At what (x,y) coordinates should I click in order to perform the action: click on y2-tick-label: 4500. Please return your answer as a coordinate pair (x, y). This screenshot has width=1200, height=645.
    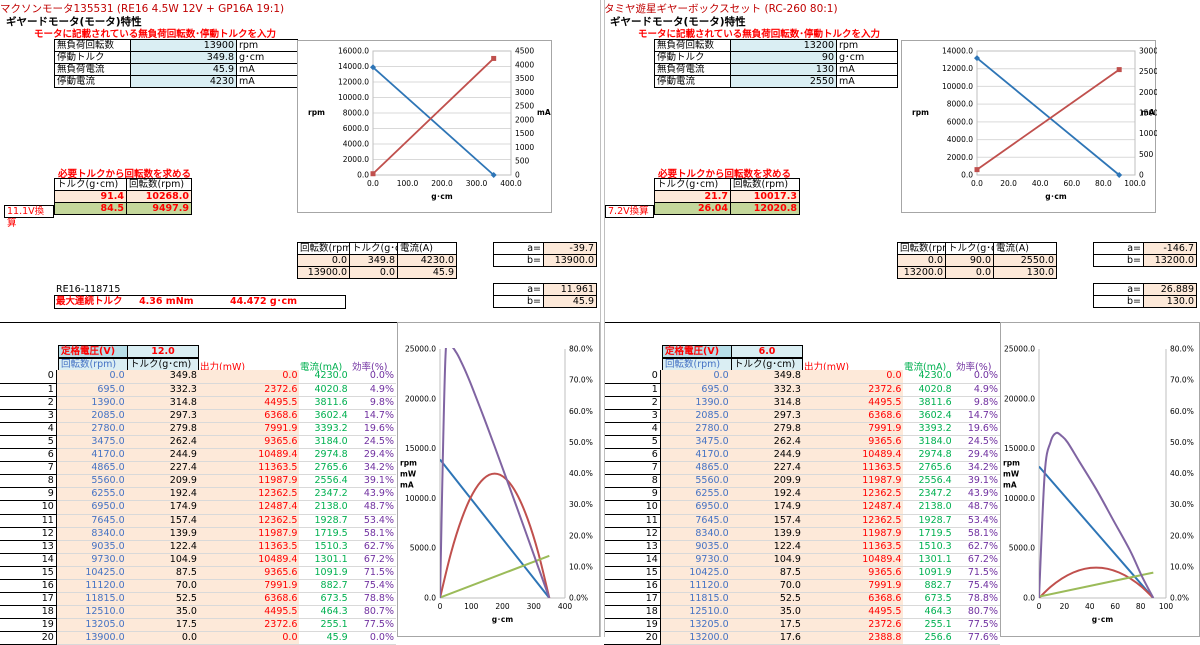
    Looking at the image, I should click on (524, 51).